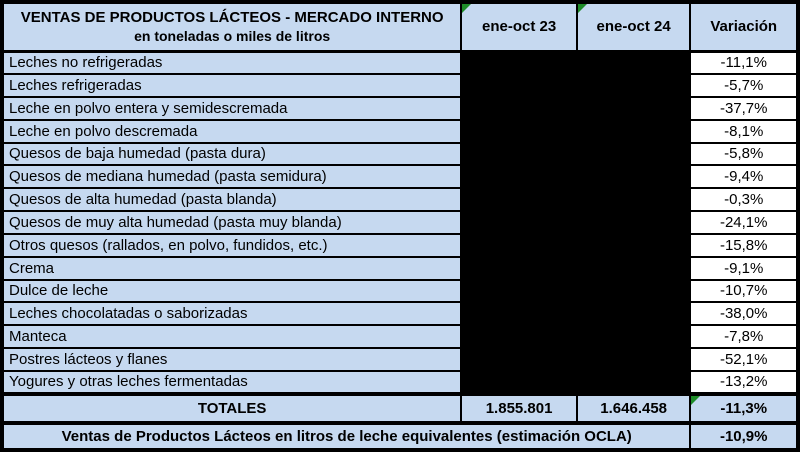  I want to click on product-name-cell: Leches no refrigeradas, so click(231, 63).